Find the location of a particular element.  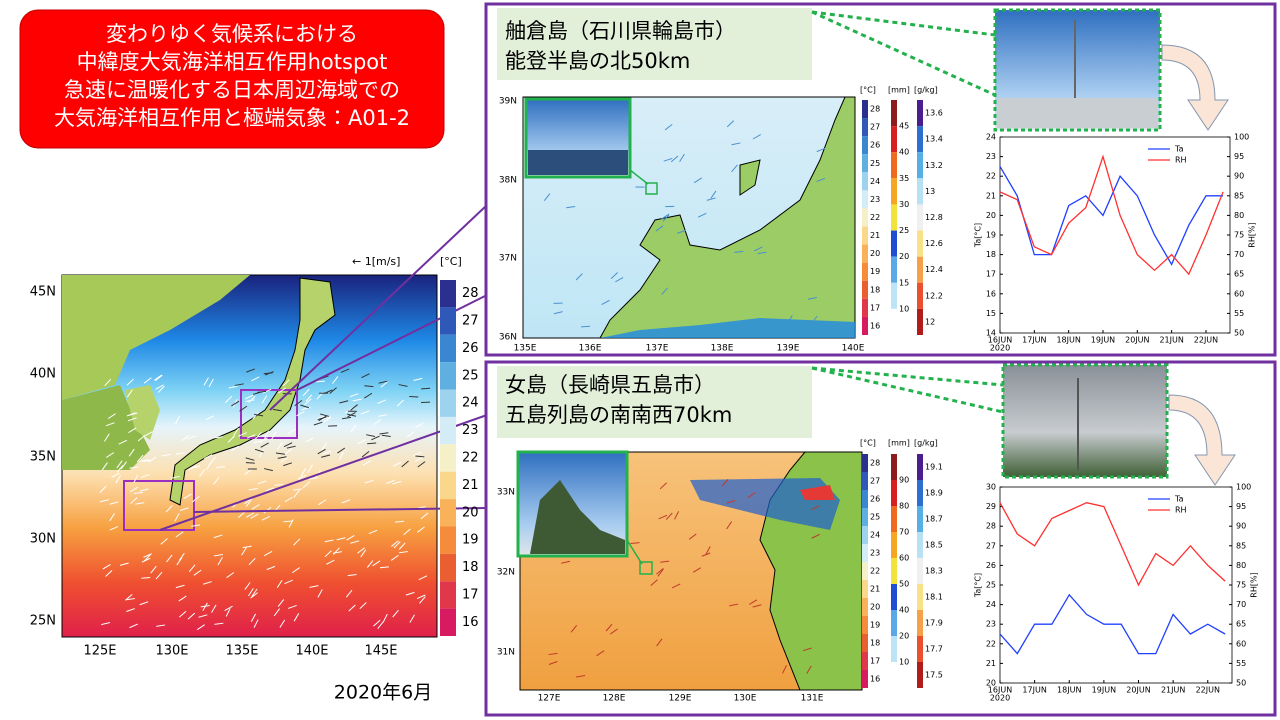

y-tick-label: 28 is located at coordinates (991, 526).